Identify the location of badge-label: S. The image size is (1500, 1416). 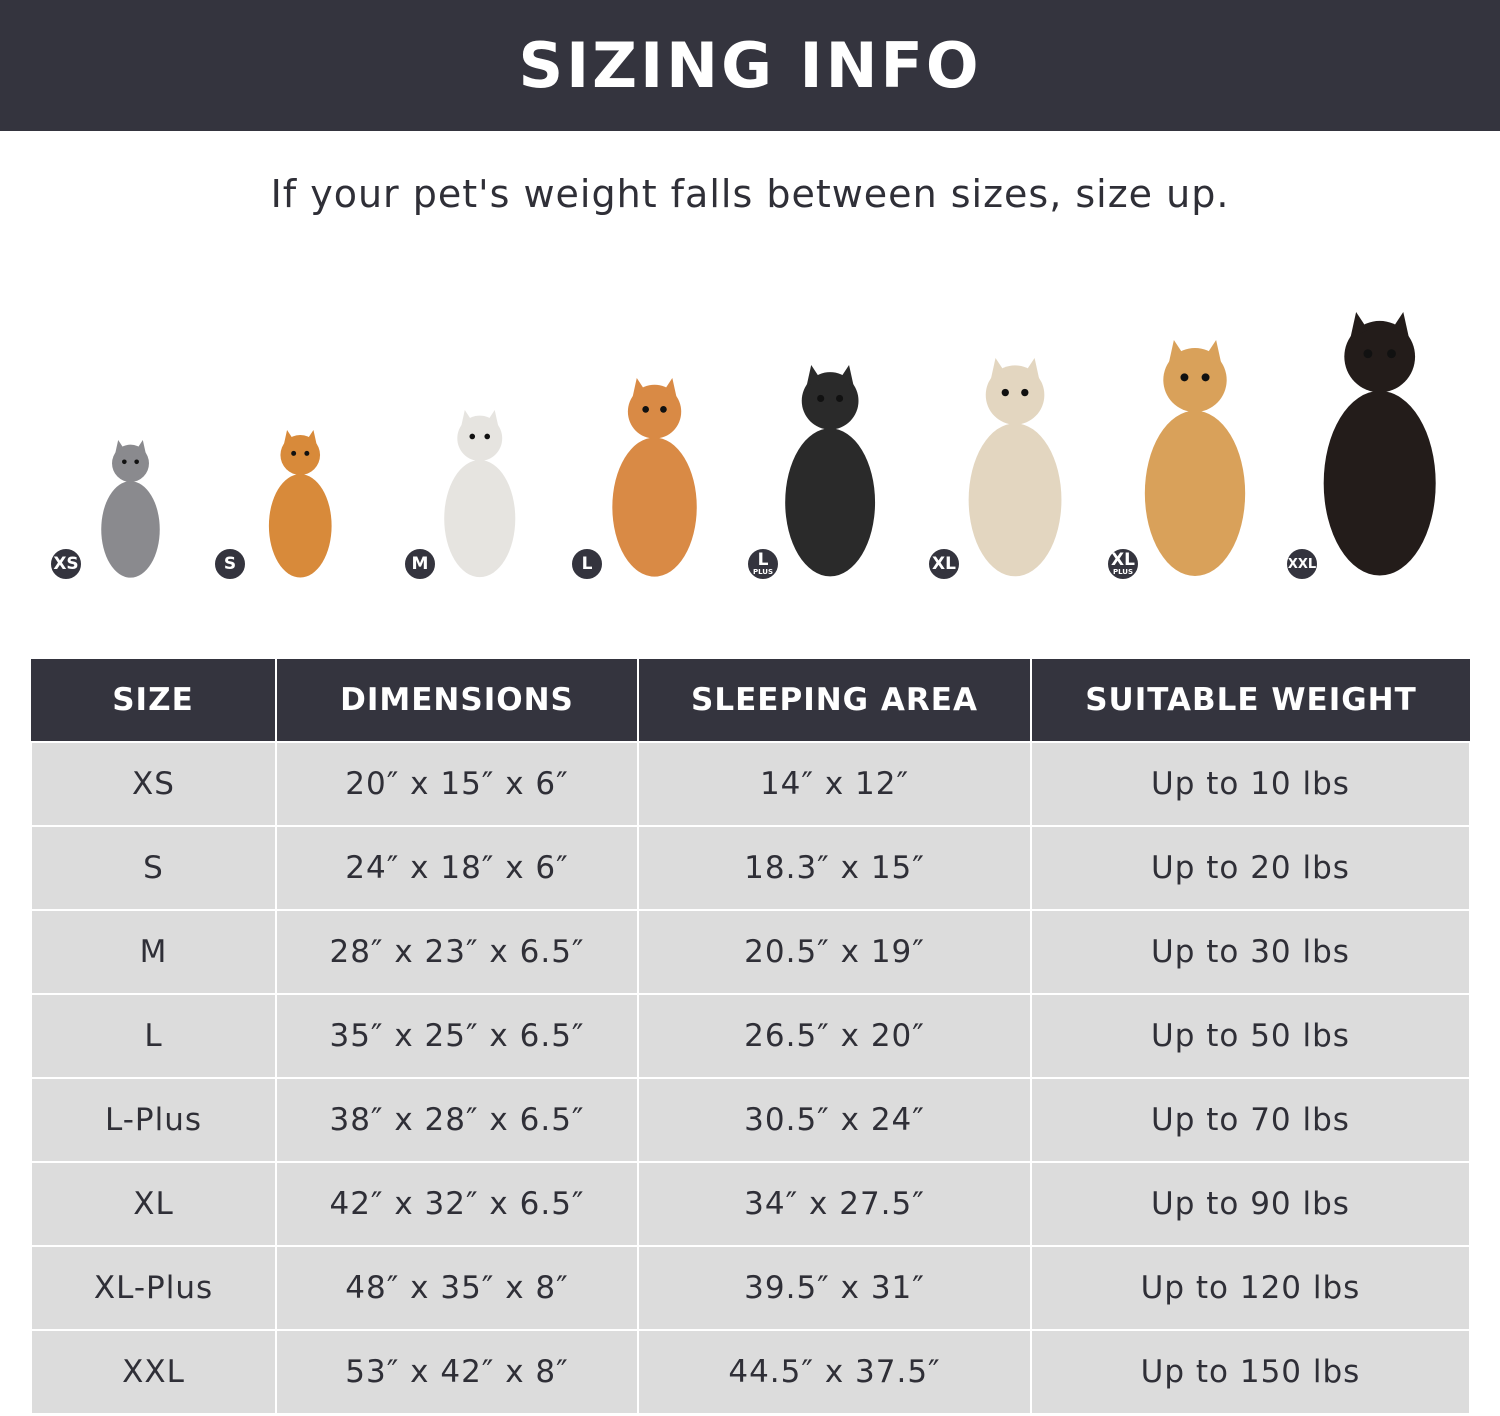
(230, 563).